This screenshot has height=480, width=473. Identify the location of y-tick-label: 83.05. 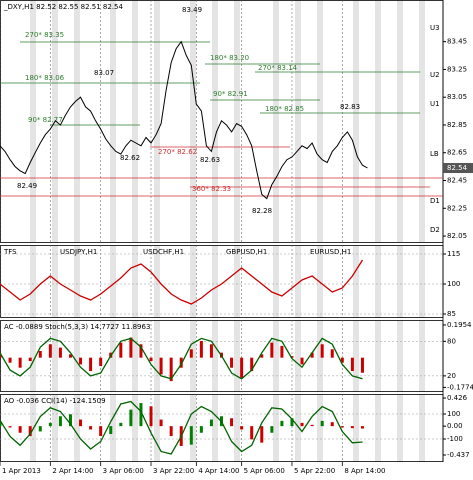
(457, 97).